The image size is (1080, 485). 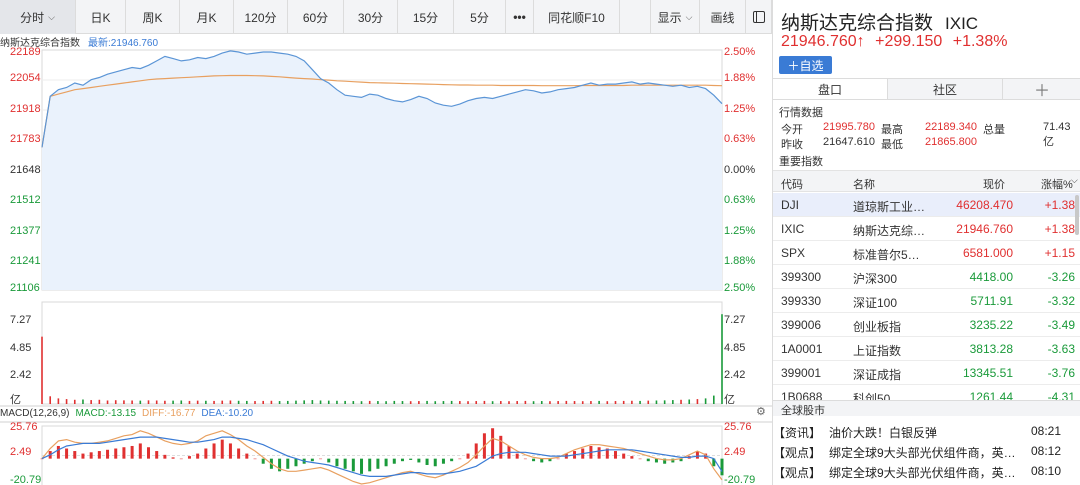 I want to click on quote-row-2: 昨收 21647.610 最低 21865.800, so click(x=926, y=143).